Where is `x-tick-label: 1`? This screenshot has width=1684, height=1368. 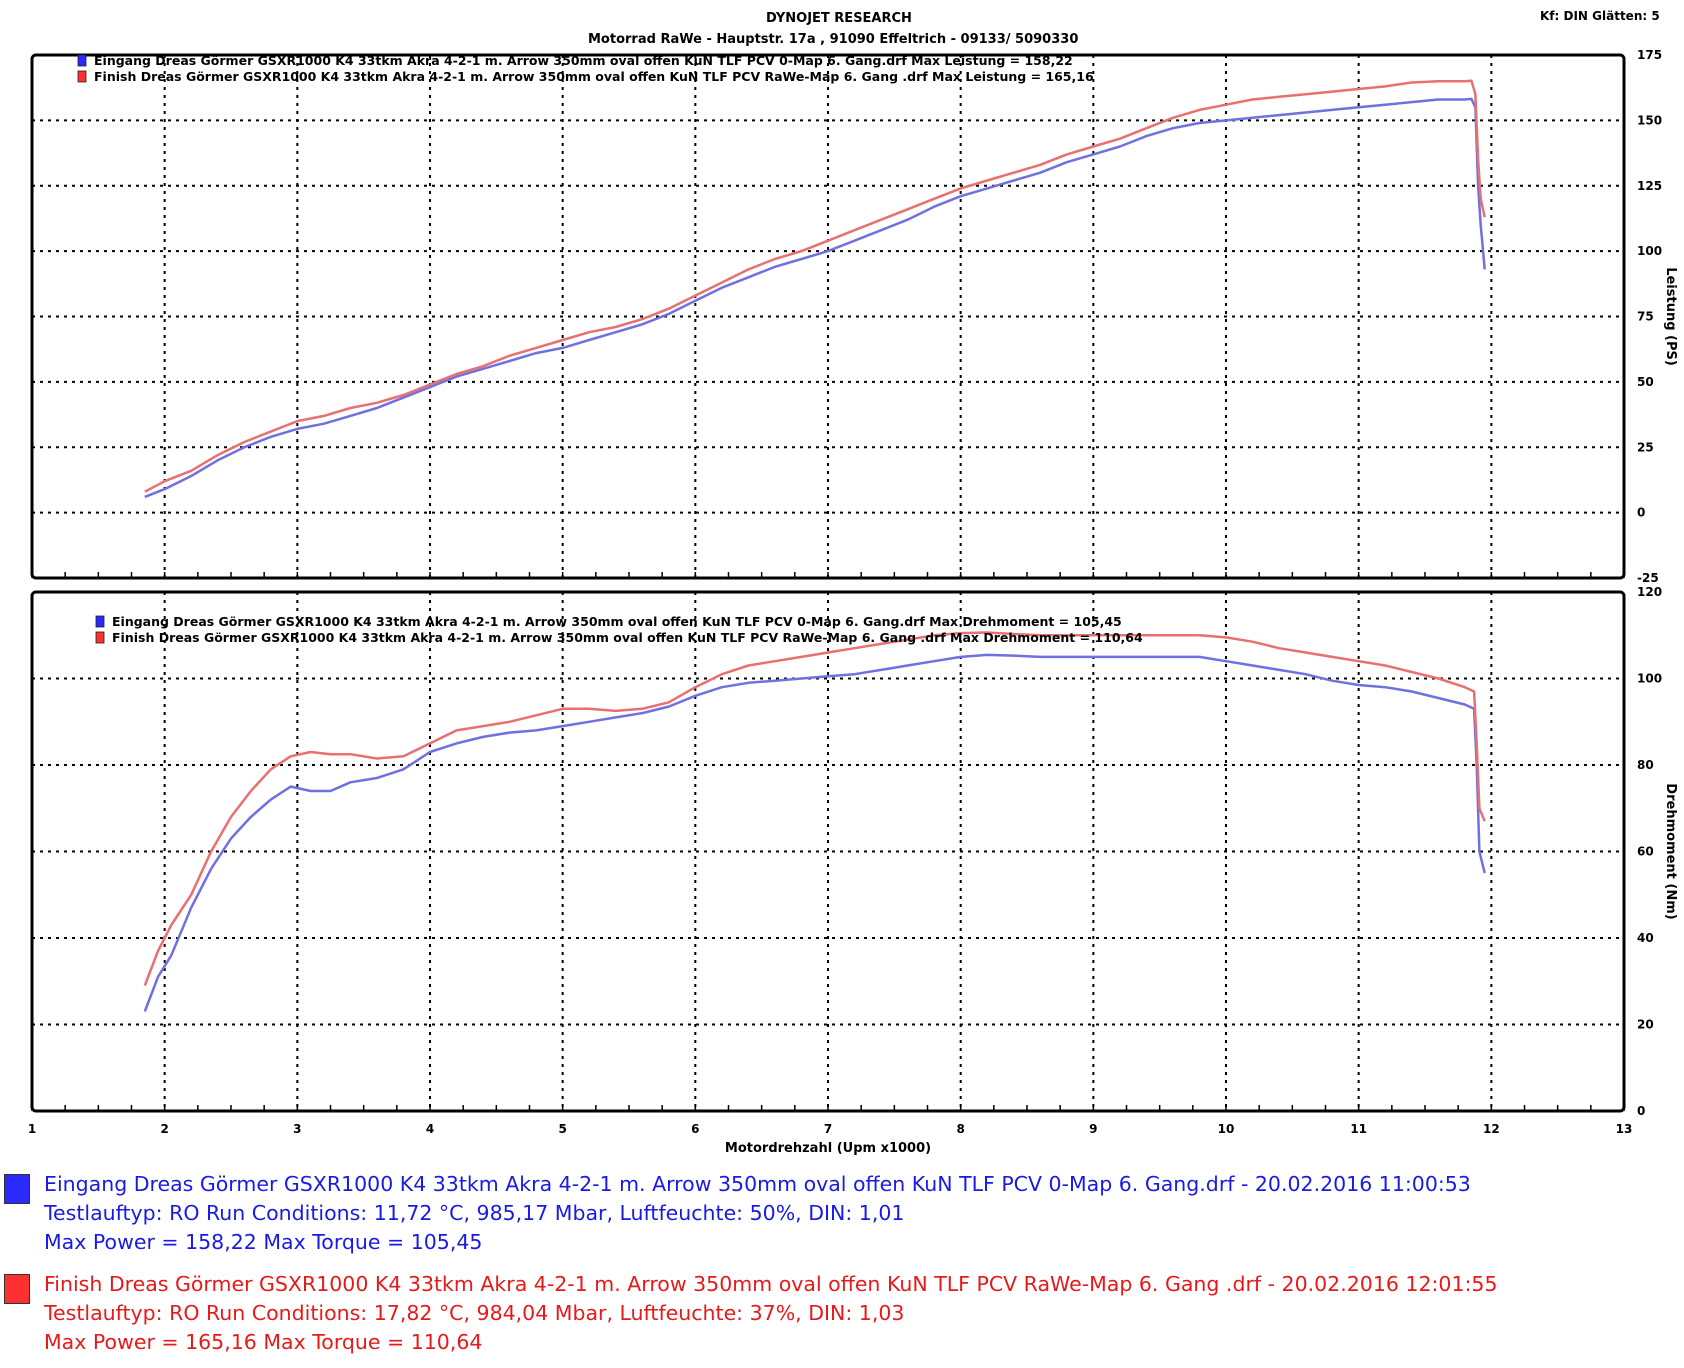
x-tick-label: 1 is located at coordinates (32, 1129).